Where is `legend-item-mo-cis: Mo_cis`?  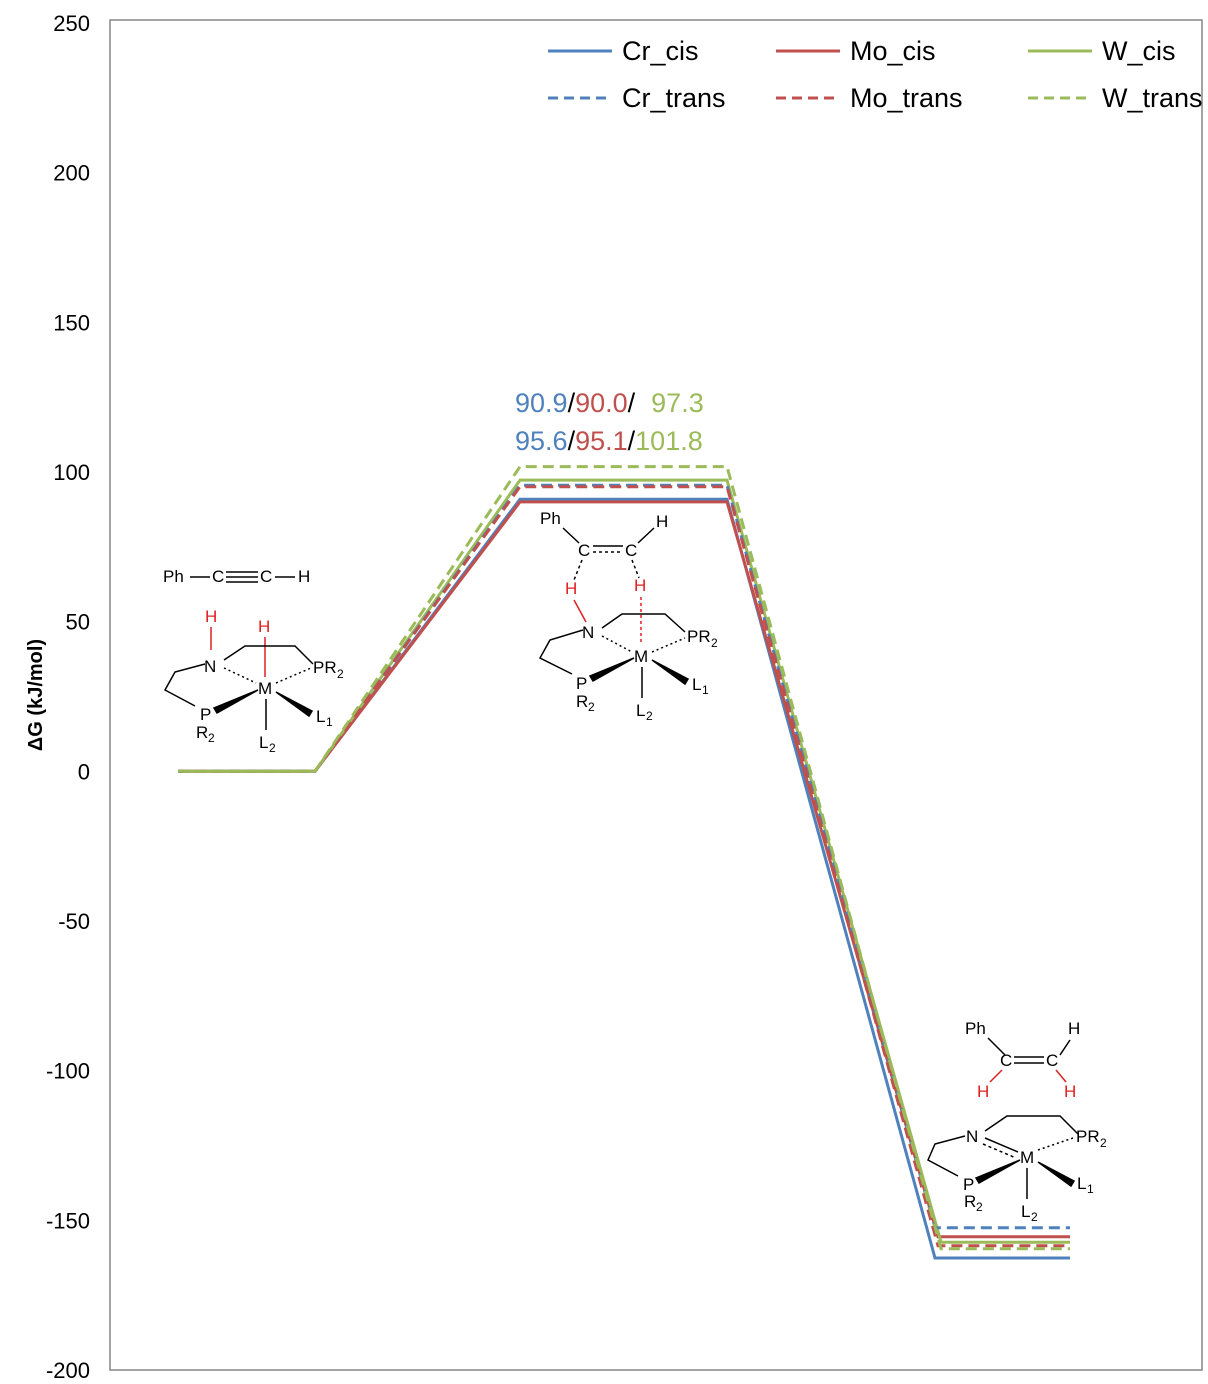 legend-item-mo-cis: Mo_cis is located at coordinates (856, 51).